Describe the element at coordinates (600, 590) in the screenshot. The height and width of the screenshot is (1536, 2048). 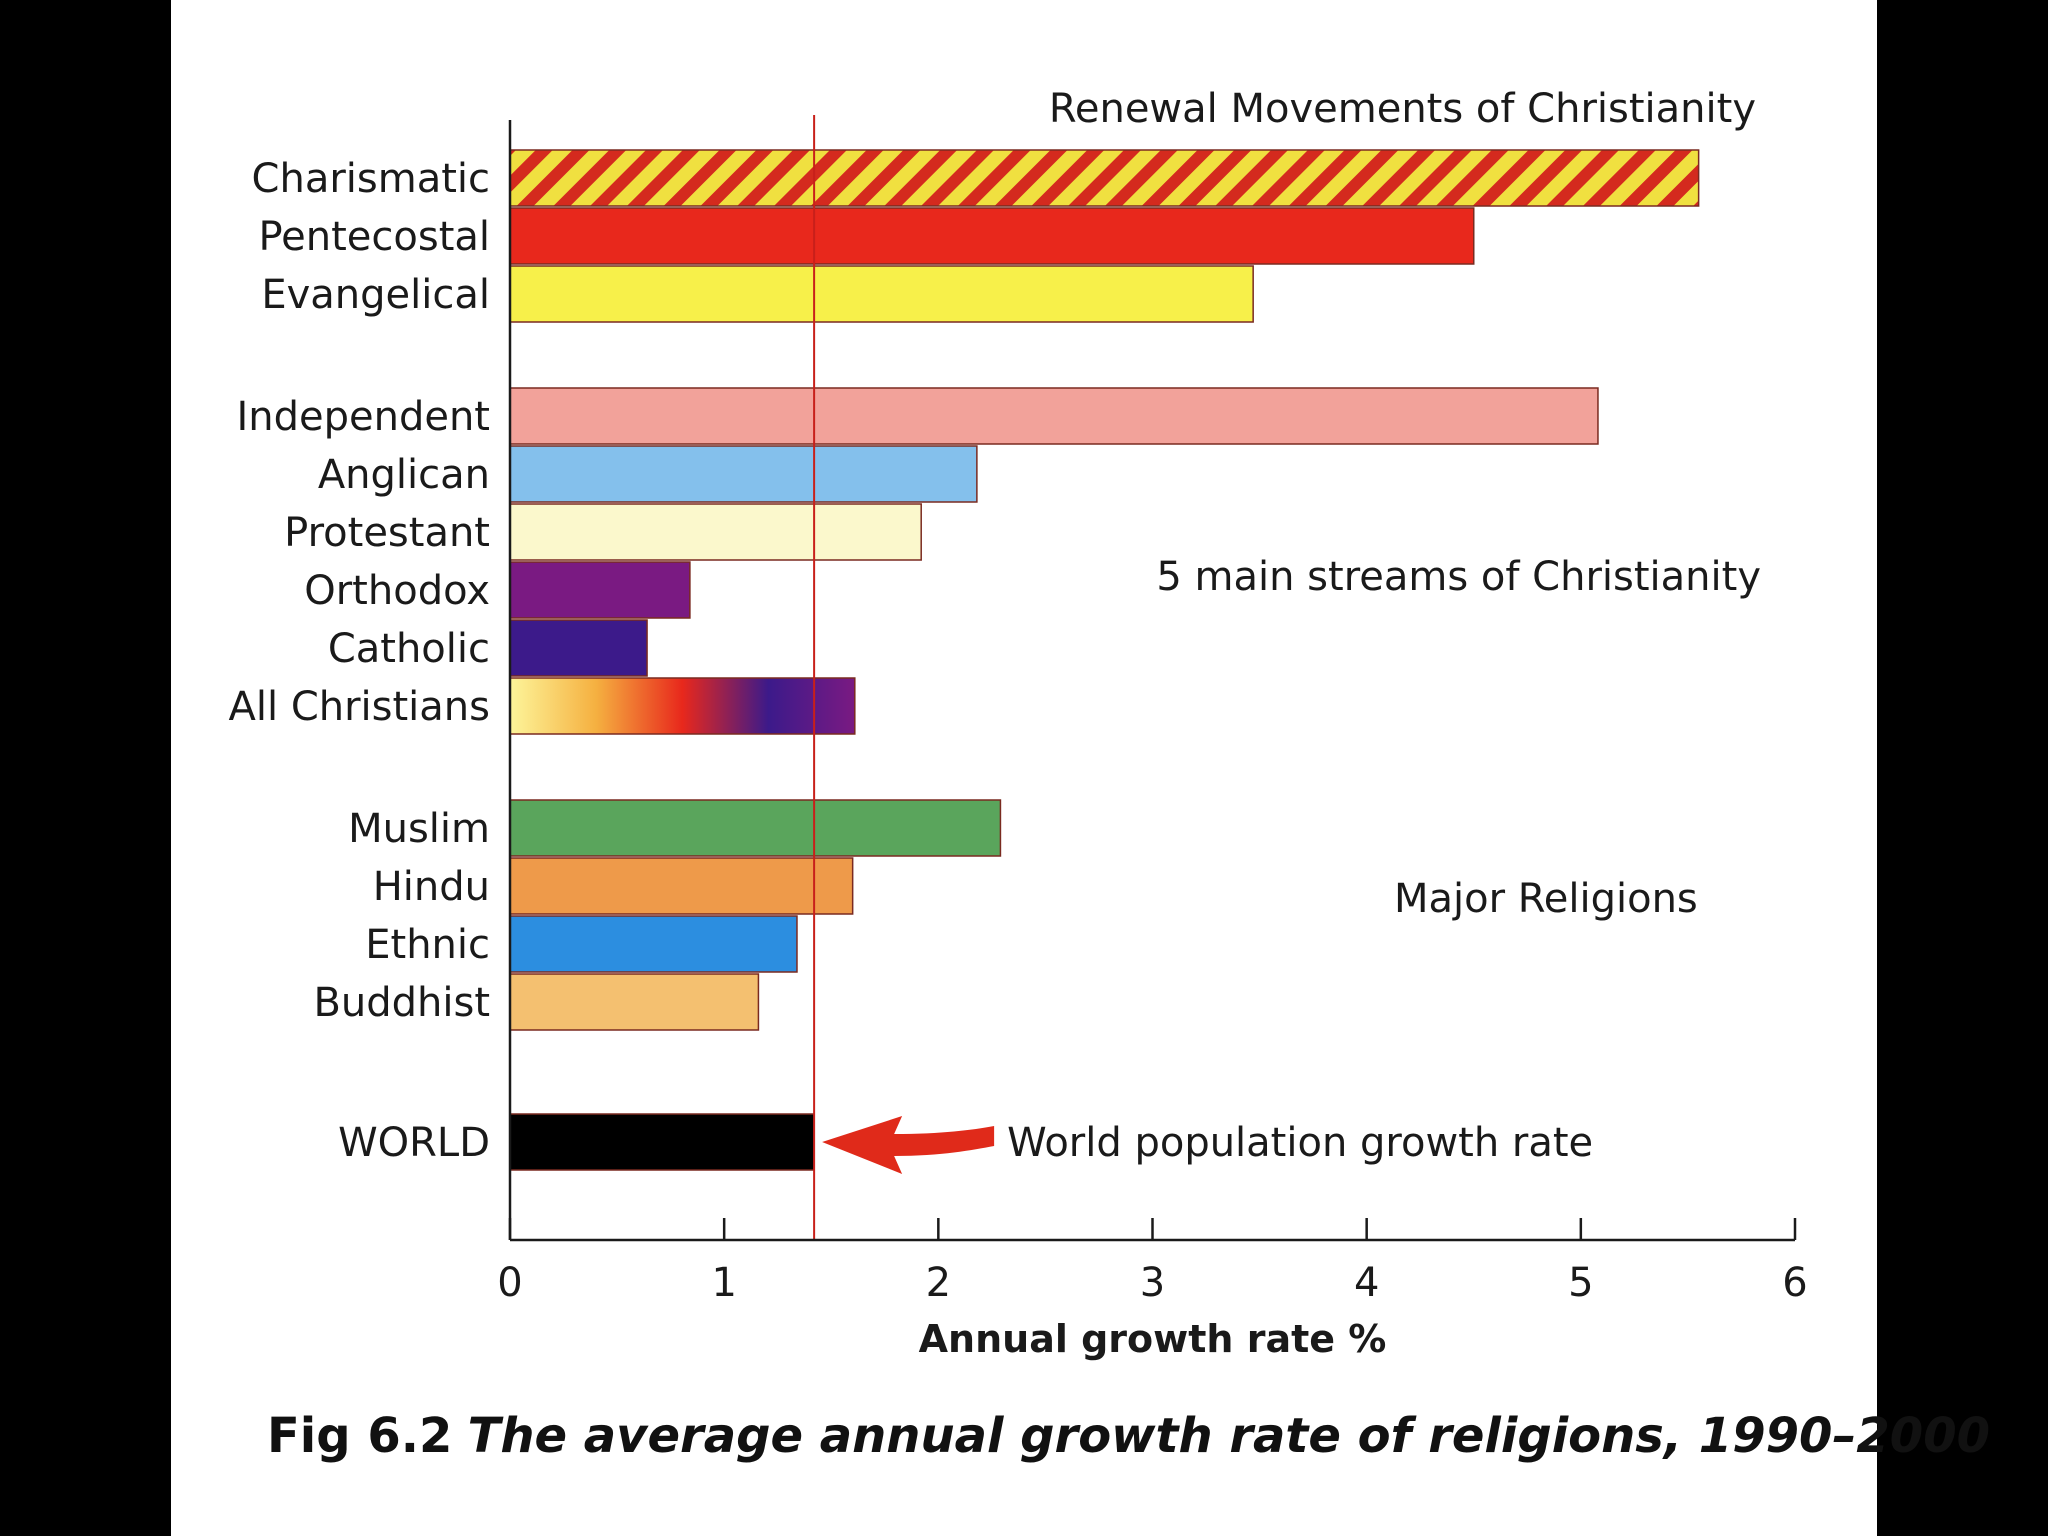
I see `bar-orthodox` at that location.